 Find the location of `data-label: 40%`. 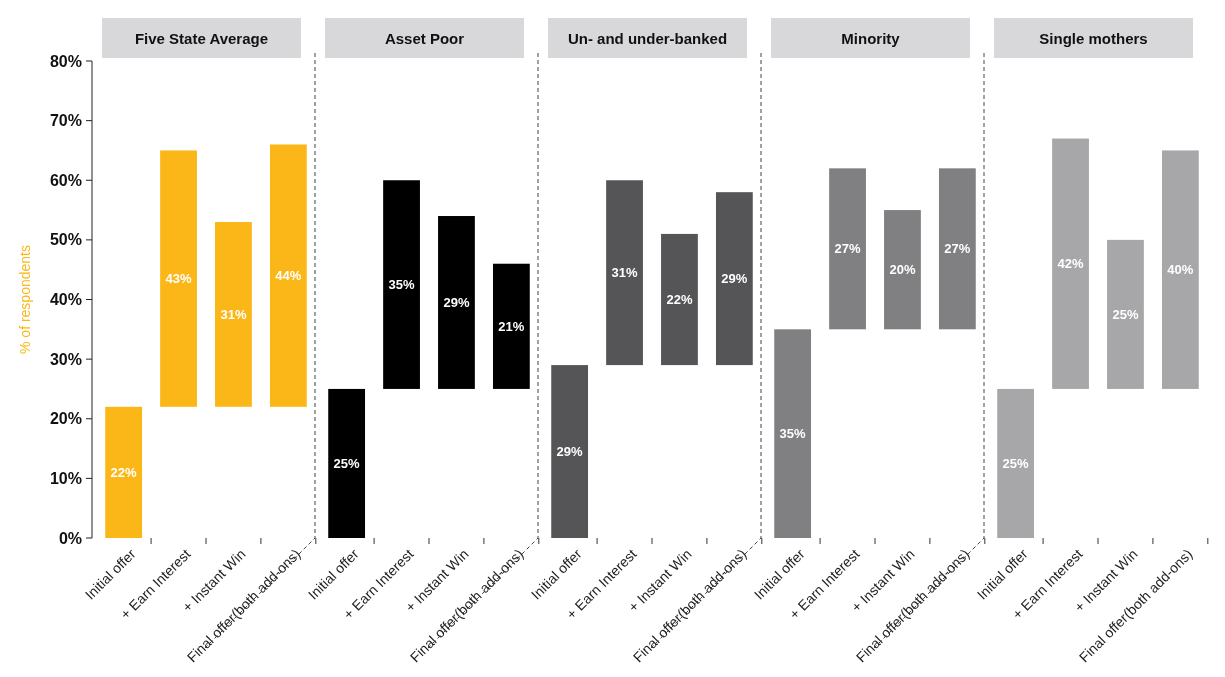

data-label: 40% is located at coordinates (1180, 270).